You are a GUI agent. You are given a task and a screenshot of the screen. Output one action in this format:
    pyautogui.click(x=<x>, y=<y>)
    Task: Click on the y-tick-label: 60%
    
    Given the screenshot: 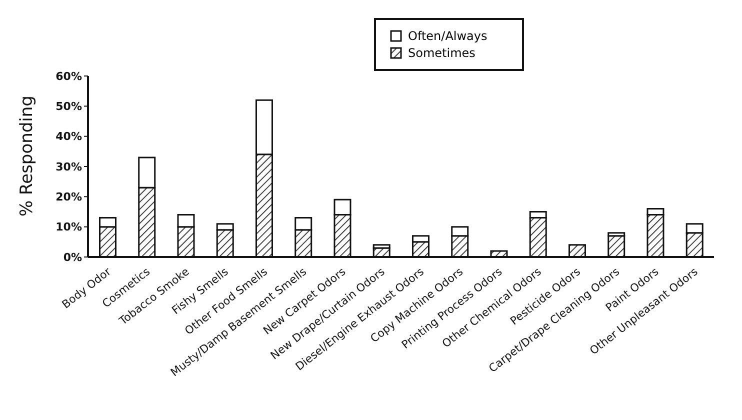 What is the action you would take?
    pyautogui.click(x=69, y=76)
    